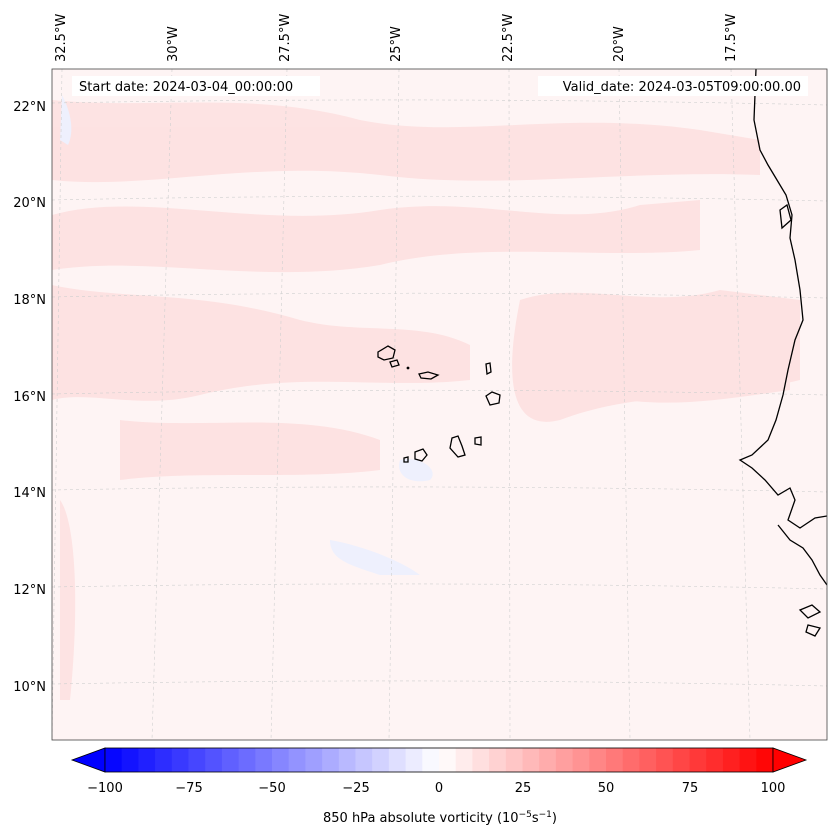 This screenshot has height=839, width=837. I want to click on colorbar-ticks: −100 −75 −50 −25 0 25 50 75 100, so click(436, 788).